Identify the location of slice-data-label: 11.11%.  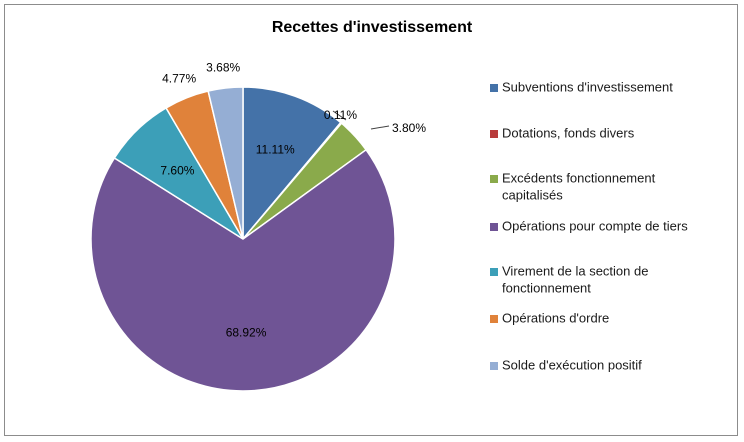
(275, 150).